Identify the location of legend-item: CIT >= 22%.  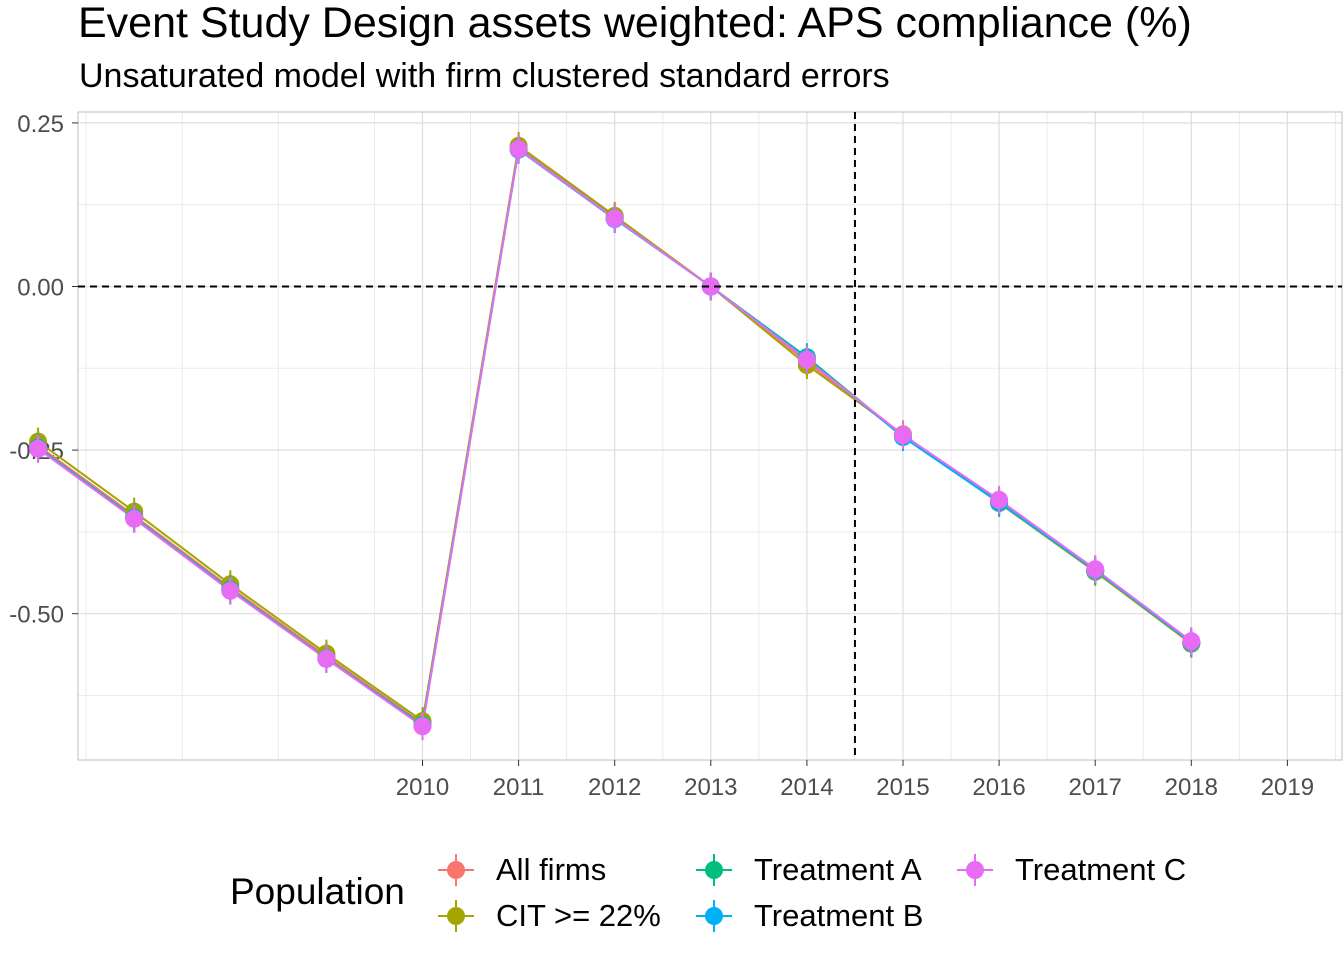
(548, 916).